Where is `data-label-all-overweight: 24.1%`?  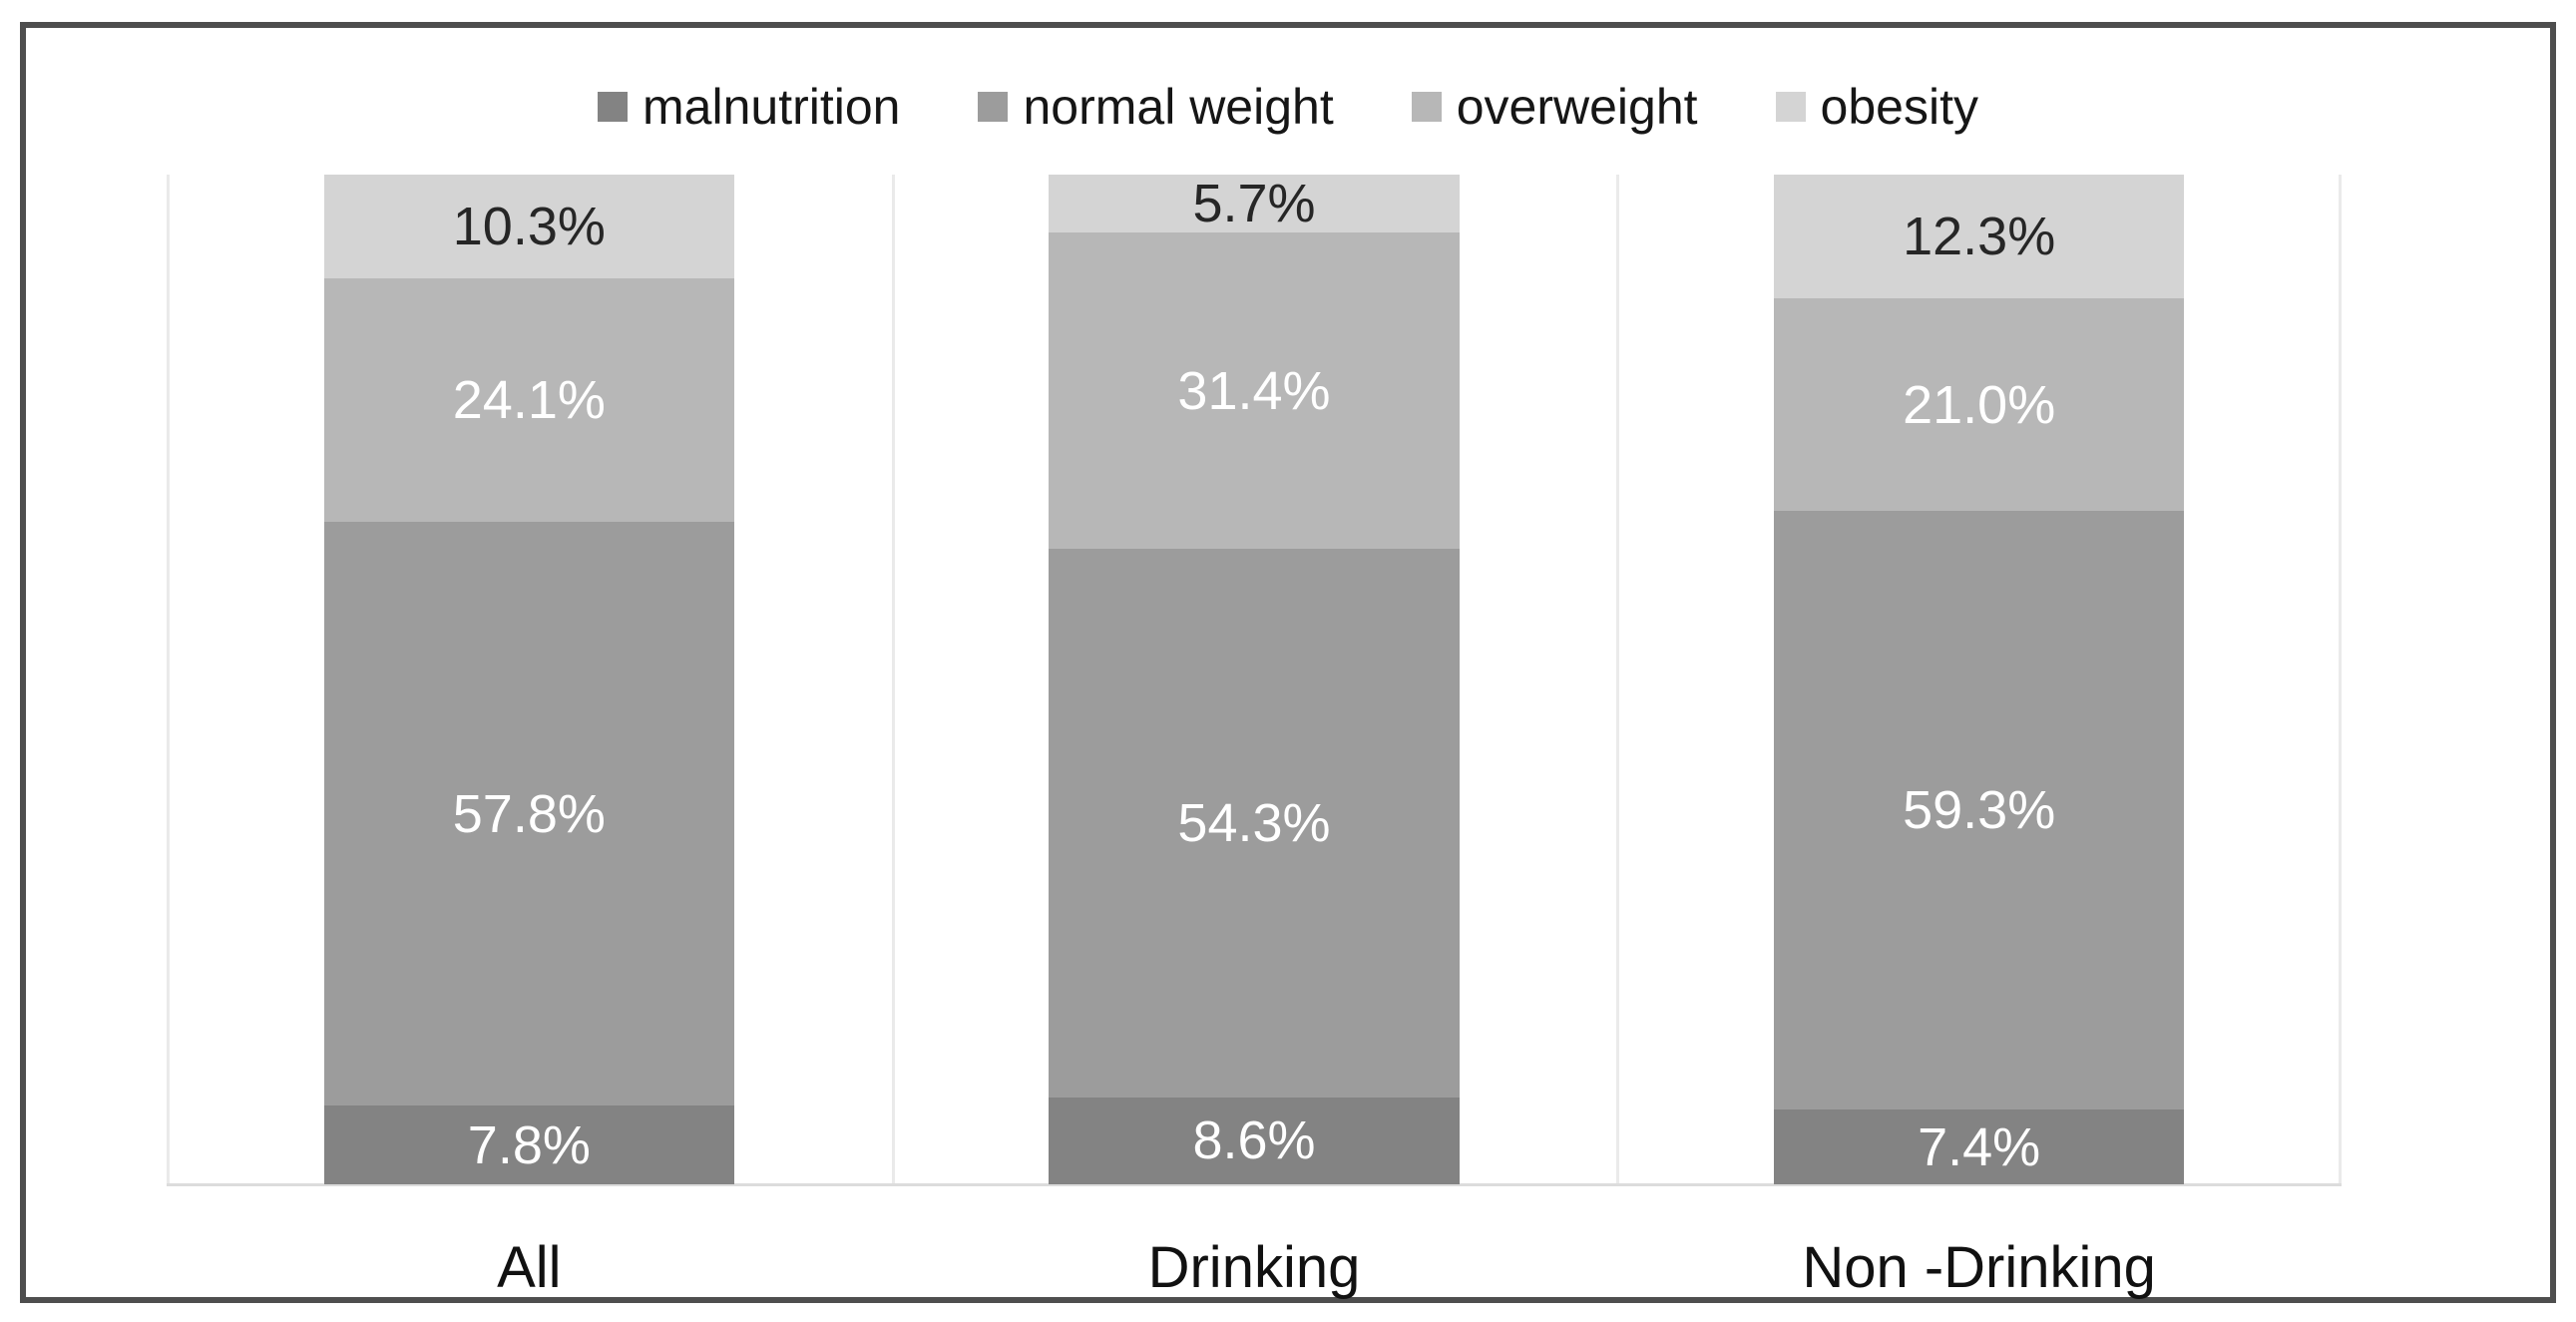 data-label-all-overweight: 24.1% is located at coordinates (529, 400).